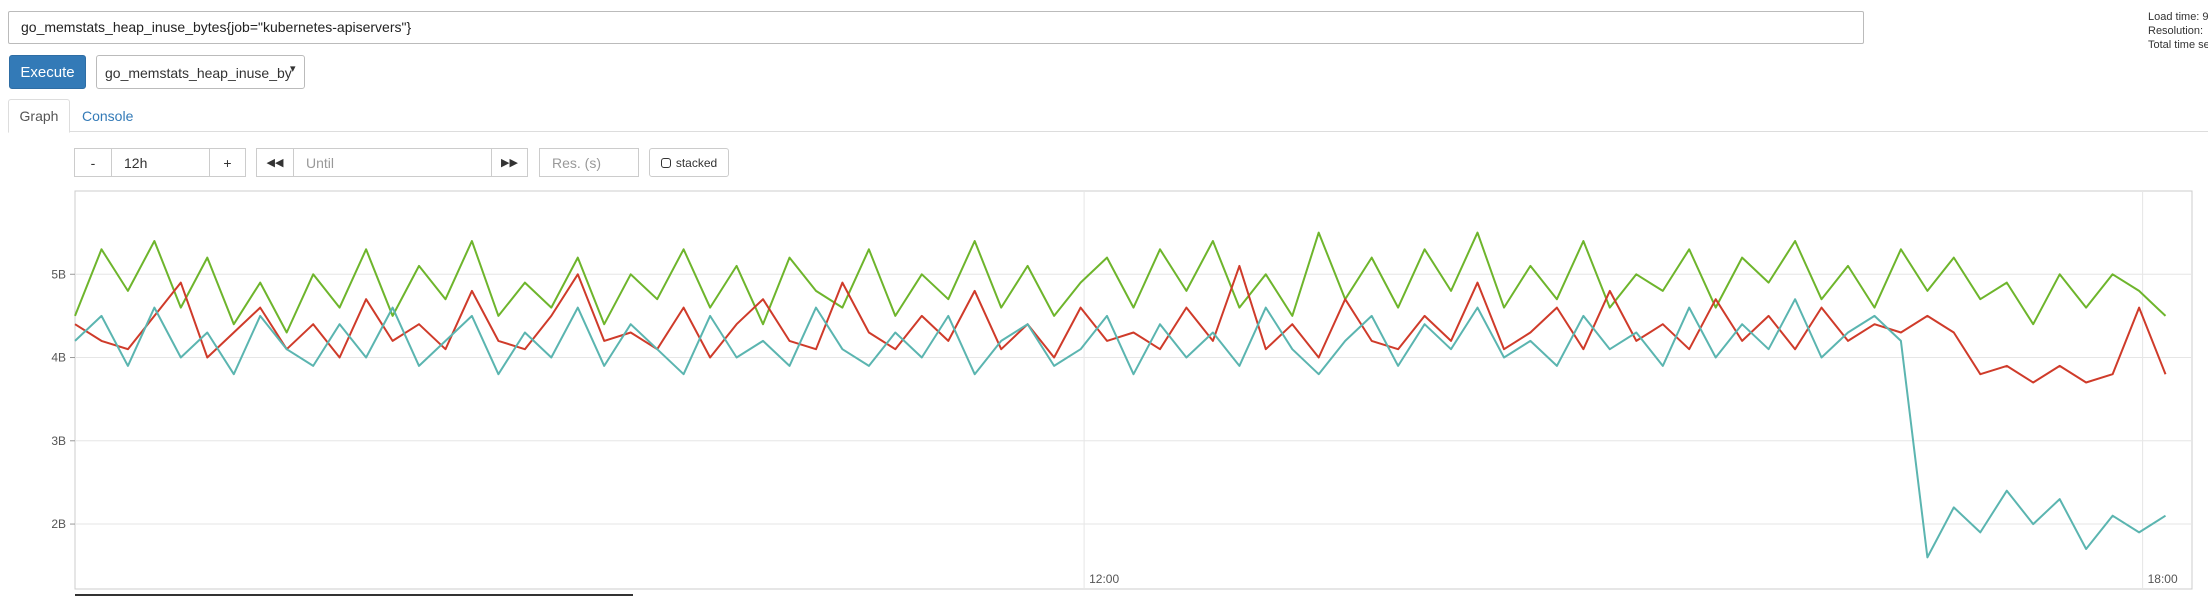 This screenshot has width=2208, height=597. Describe the element at coordinates (39, 116) in the screenshot. I see `tab-graph: Graph` at that location.